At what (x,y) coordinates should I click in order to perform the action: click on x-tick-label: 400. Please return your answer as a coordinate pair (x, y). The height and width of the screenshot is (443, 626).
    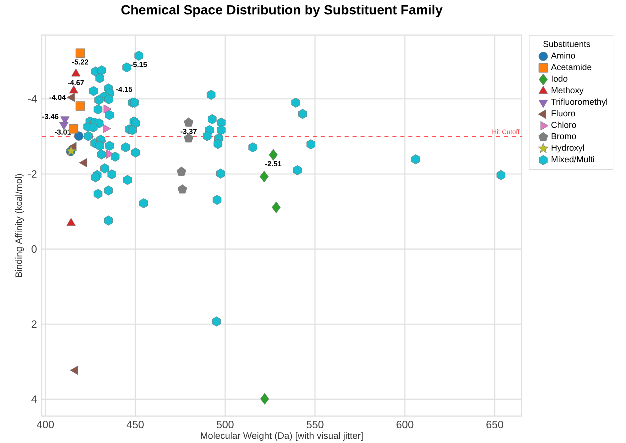
    Looking at the image, I should click on (45, 425).